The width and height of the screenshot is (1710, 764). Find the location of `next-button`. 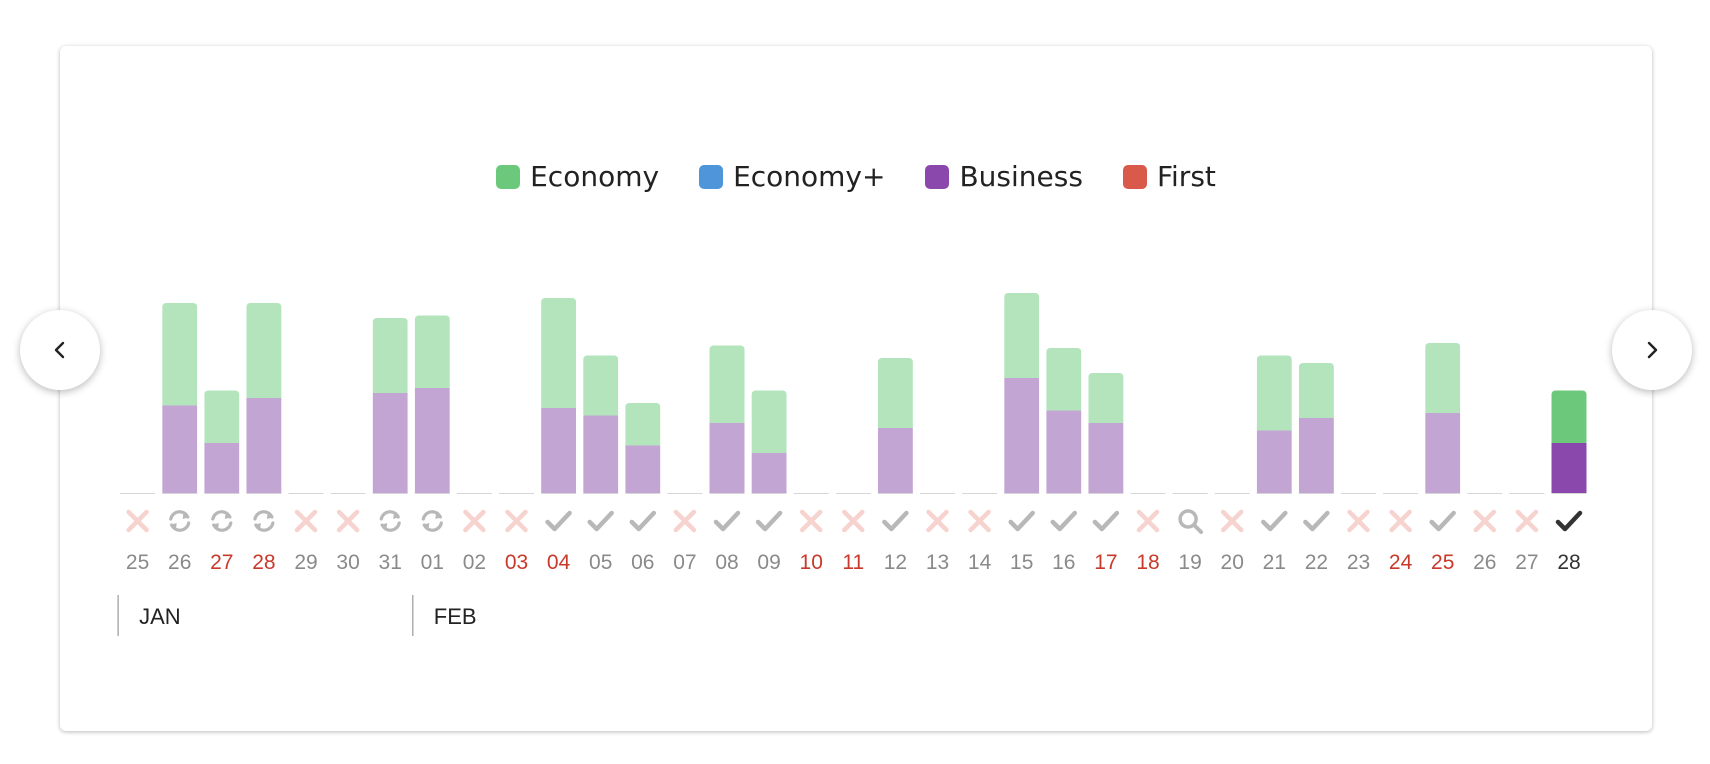

next-button is located at coordinates (1652, 350).